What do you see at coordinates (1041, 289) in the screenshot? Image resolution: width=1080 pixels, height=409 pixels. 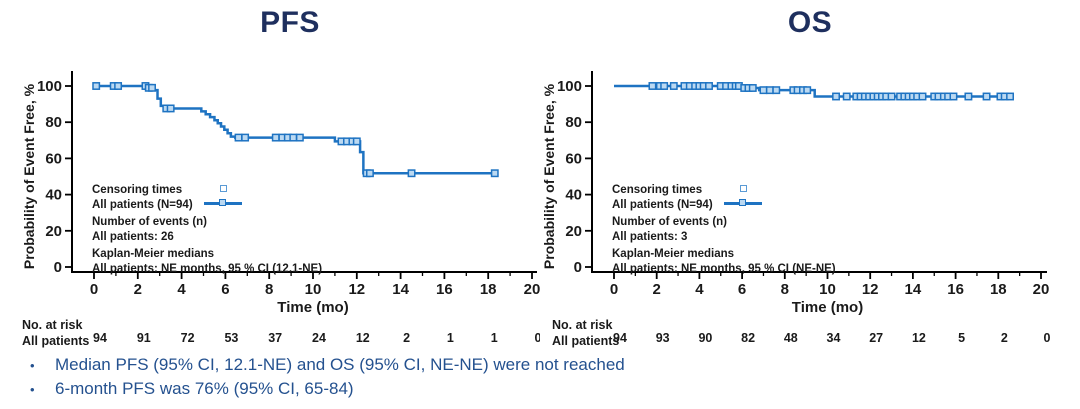 I see `x-tick-label: 20` at bounding box center [1041, 289].